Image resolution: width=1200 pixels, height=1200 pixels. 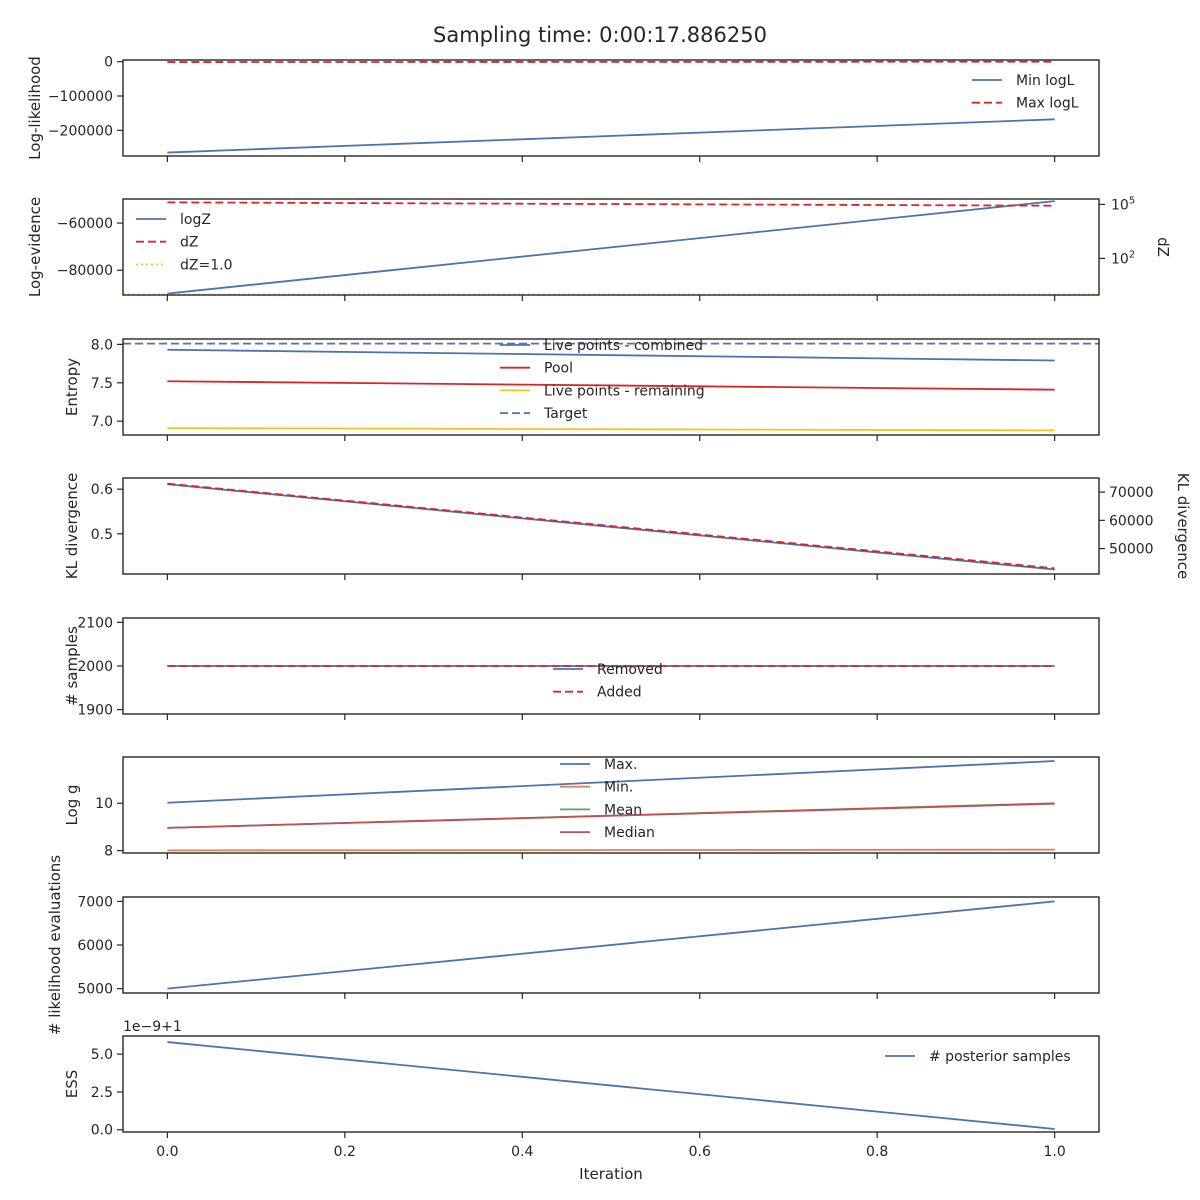 What do you see at coordinates (55, 945) in the screenshot?
I see `y-axis-label: # likelihood evaluations` at bounding box center [55, 945].